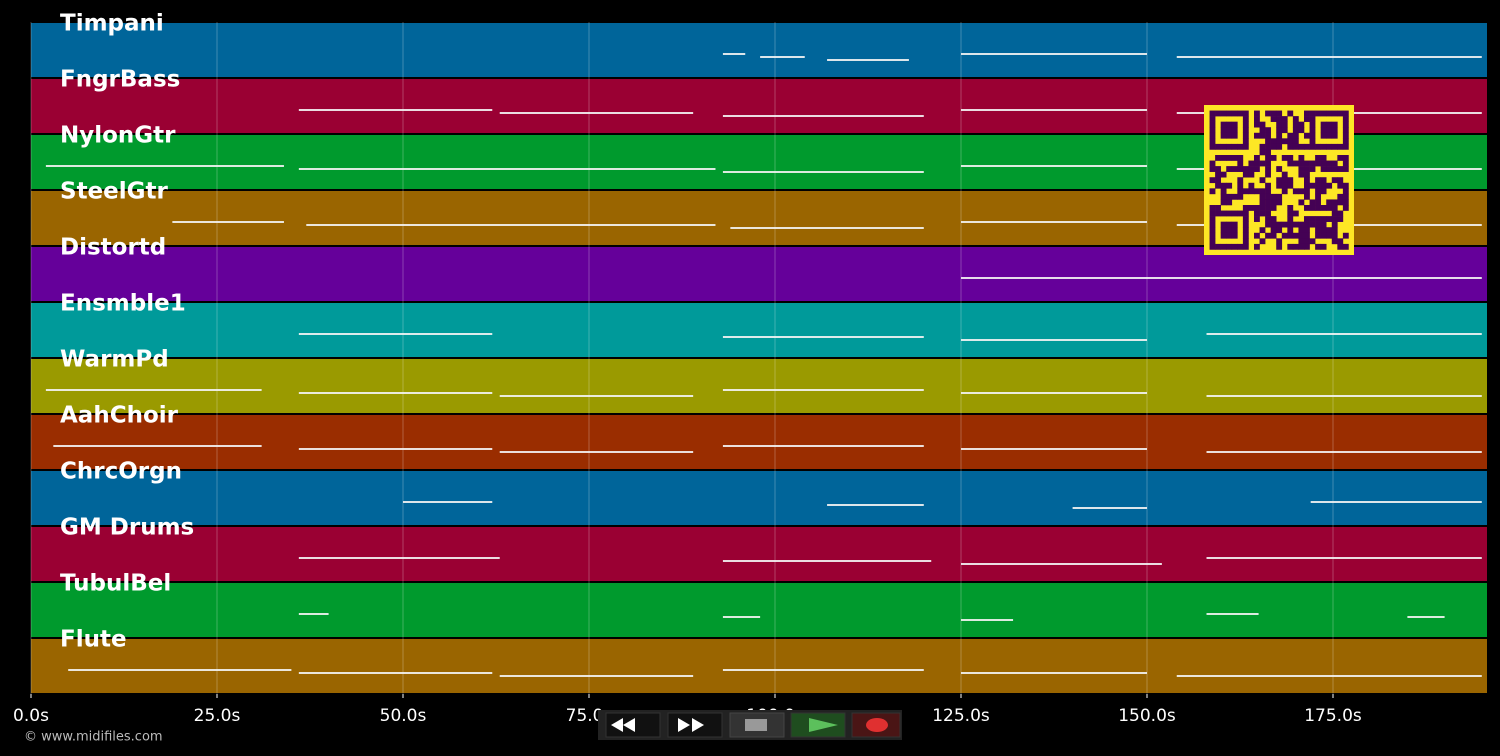 This screenshot has height=756, width=1500. I want to click on rewind-button, so click(633, 725).